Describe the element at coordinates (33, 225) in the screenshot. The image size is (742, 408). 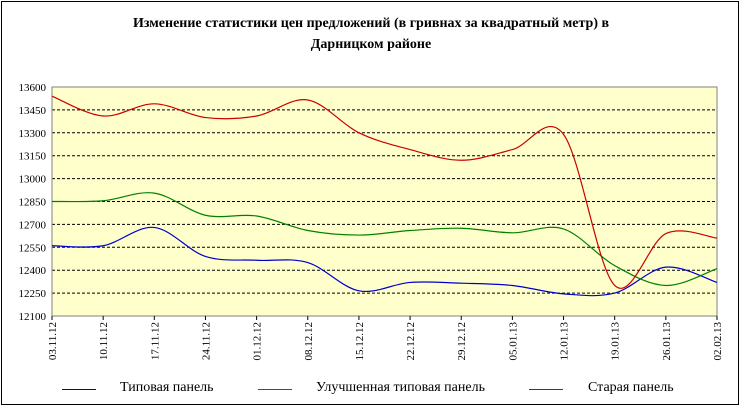
I see `y-tick-label: 12700` at that location.